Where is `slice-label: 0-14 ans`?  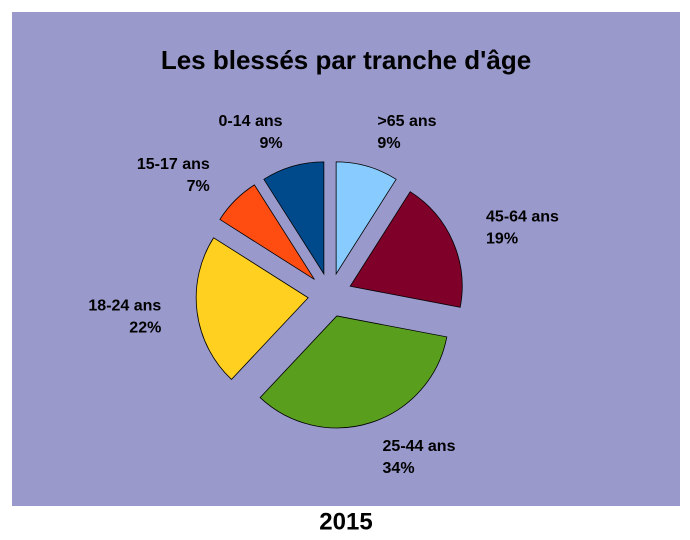 slice-label: 0-14 ans is located at coordinates (251, 121).